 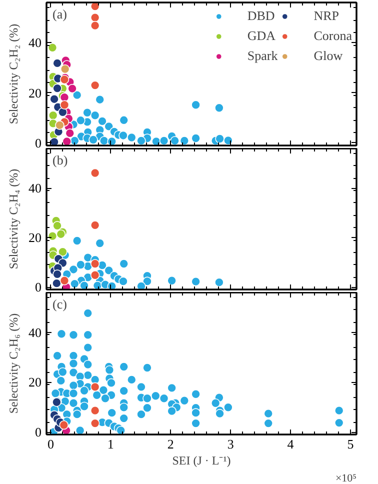 What do you see at coordinates (261, 36) in the screenshot?
I see `legend-label: GDA` at bounding box center [261, 36].